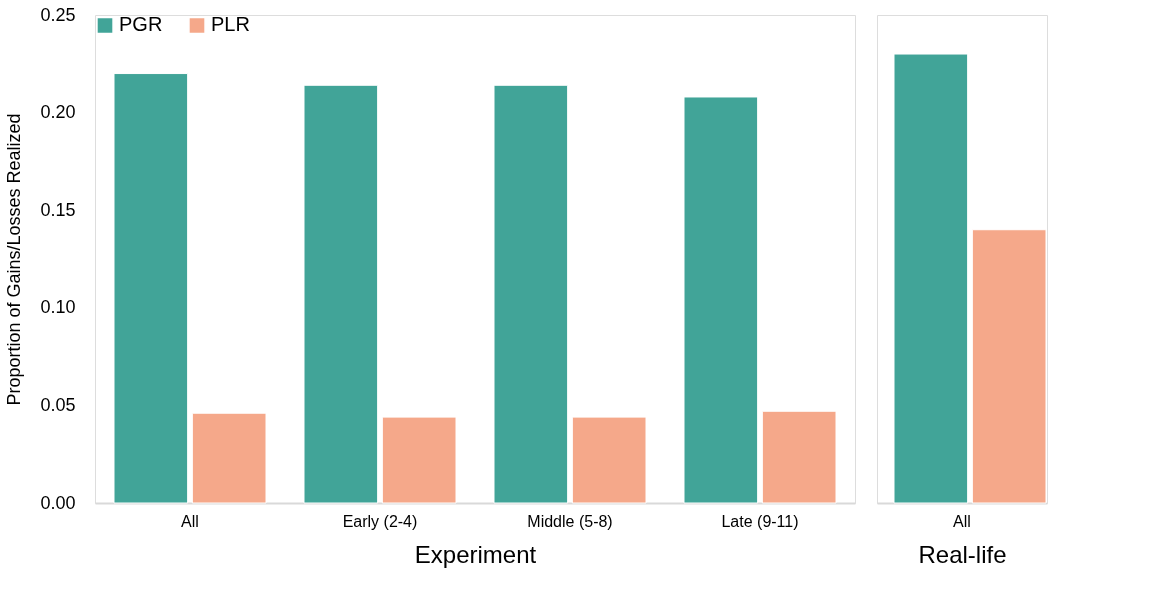 Image resolution: width=1154 pixels, height=606 pixels. I want to click on y-tick-label: 0.10, so click(58, 307).